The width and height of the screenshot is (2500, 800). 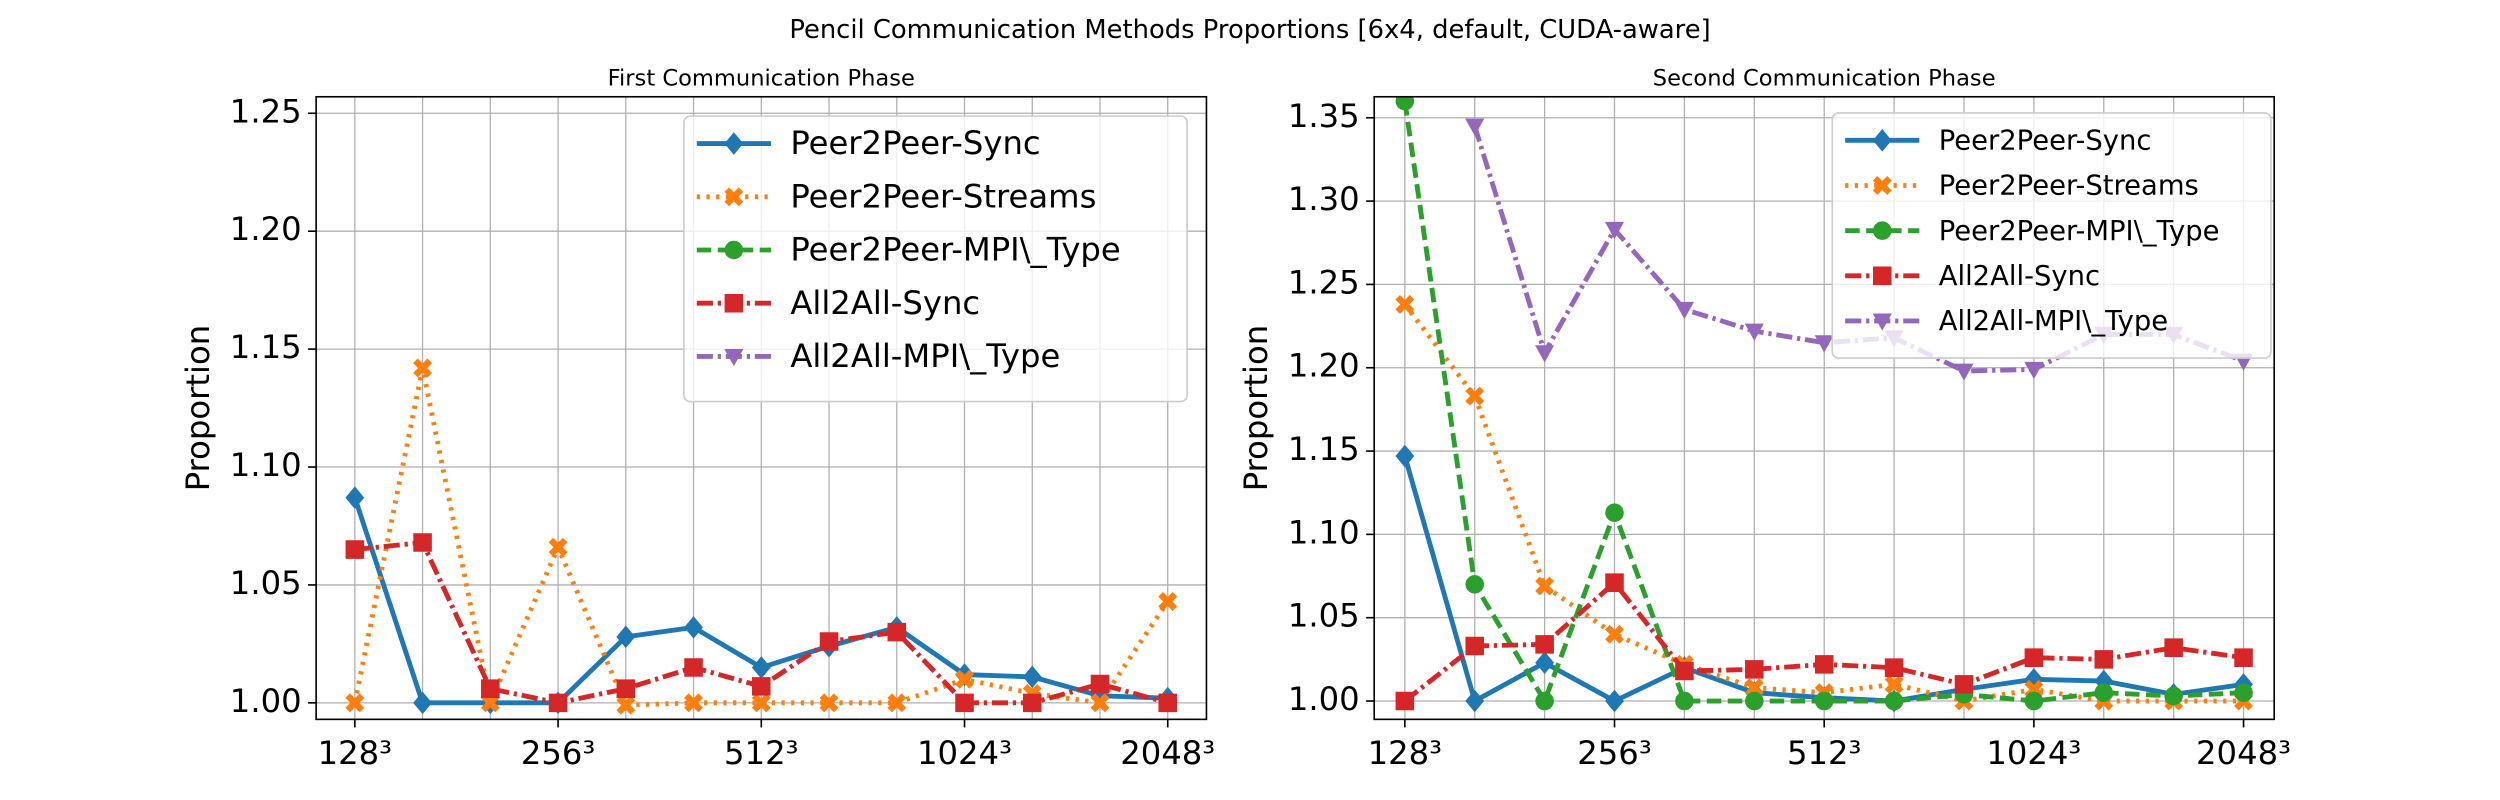 I want to click on x-tick-label: 1024³, so click(x=2033, y=753).